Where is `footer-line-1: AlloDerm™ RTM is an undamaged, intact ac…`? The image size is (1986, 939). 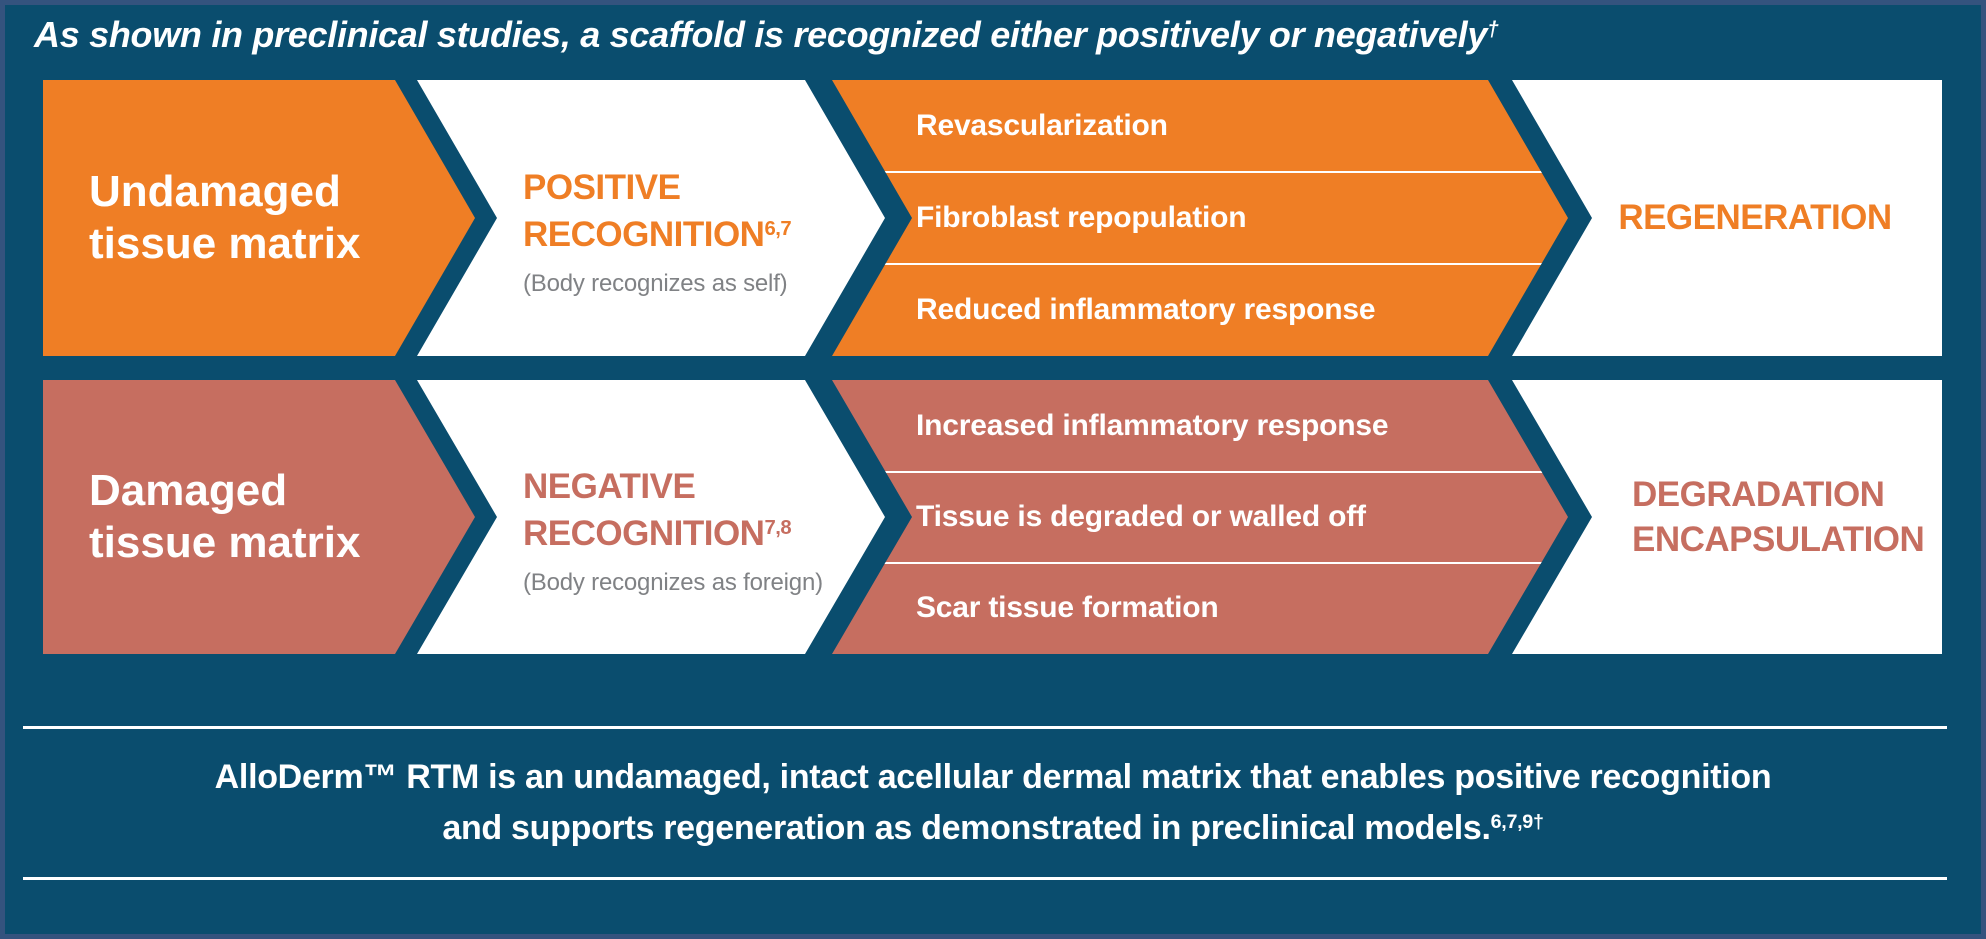
footer-line-1: AlloDerm™ RTM is an undamaged, intact ac… is located at coordinates (993, 777).